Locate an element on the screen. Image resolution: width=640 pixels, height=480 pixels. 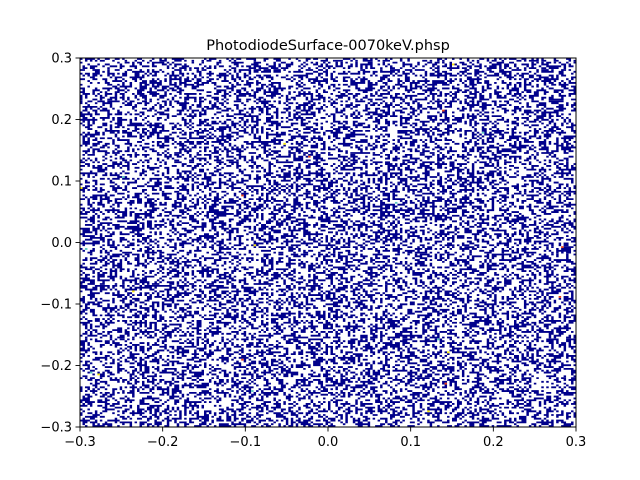
y-axis: −0.3 −0.2 −0.1 0.0 0.1 0.2 0.3 is located at coordinates (60, 244).